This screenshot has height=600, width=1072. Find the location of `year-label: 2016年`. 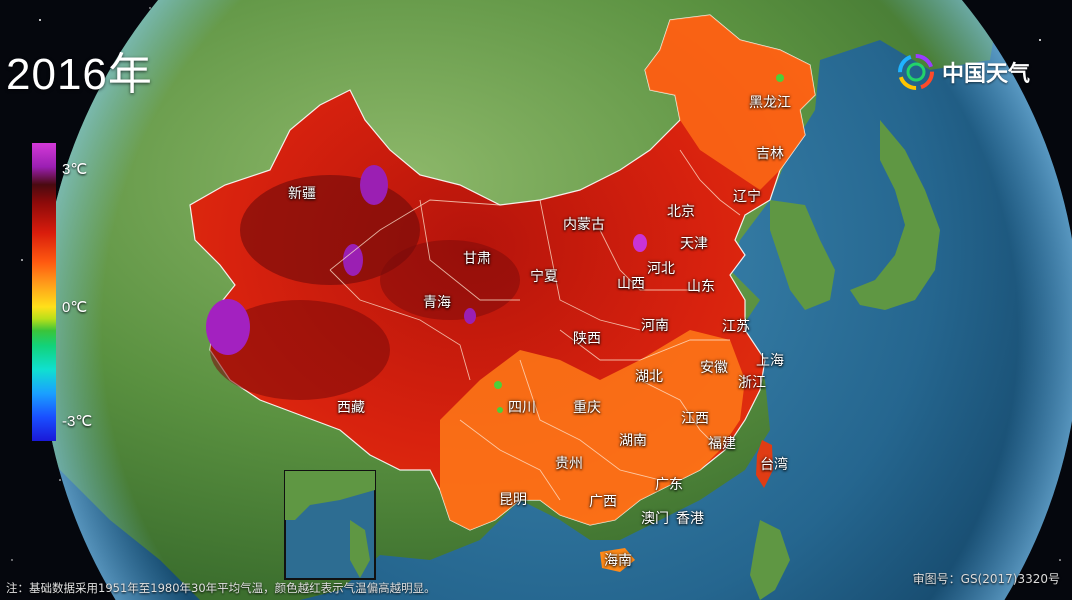

year-label: 2016年 is located at coordinates (79, 74).